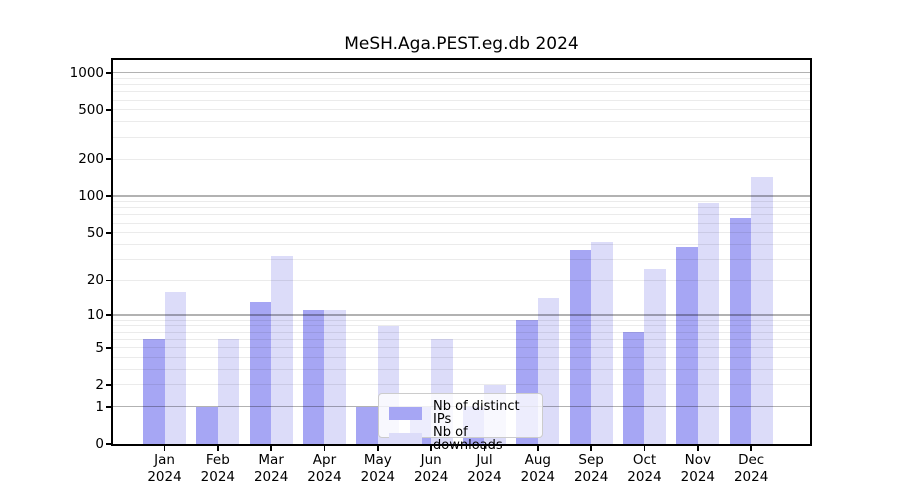 This screenshot has width=900, height=500. I want to click on legend-entry-downloads: Nb of downloads, so click(460, 439).